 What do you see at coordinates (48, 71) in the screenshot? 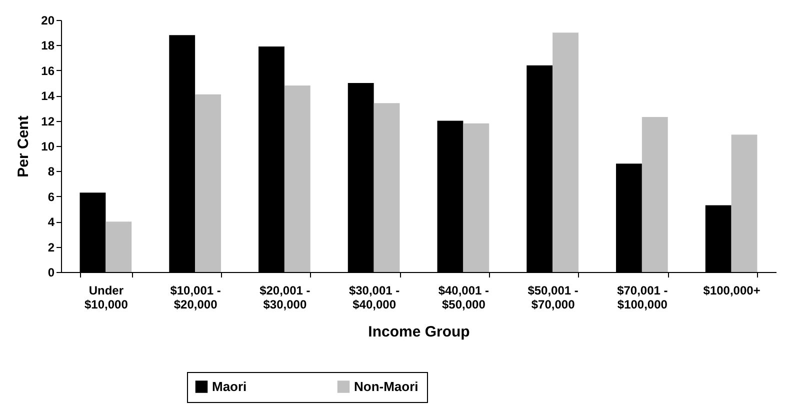
I see `y-tick-label: 16` at bounding box center [48, 71].